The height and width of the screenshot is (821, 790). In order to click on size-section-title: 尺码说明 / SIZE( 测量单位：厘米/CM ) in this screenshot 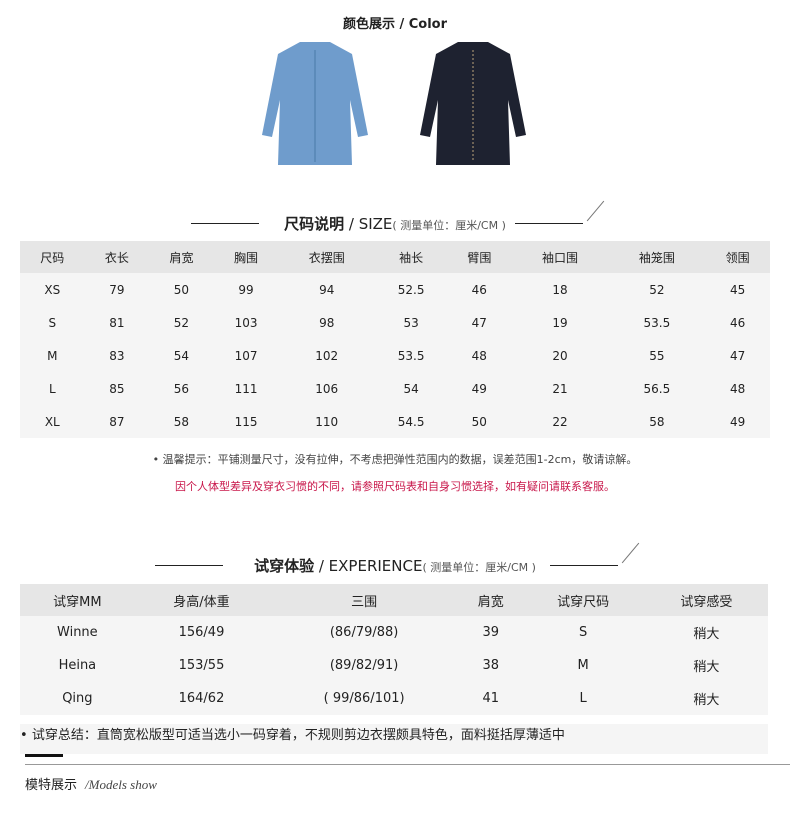, I will do `click(395, 223)`.